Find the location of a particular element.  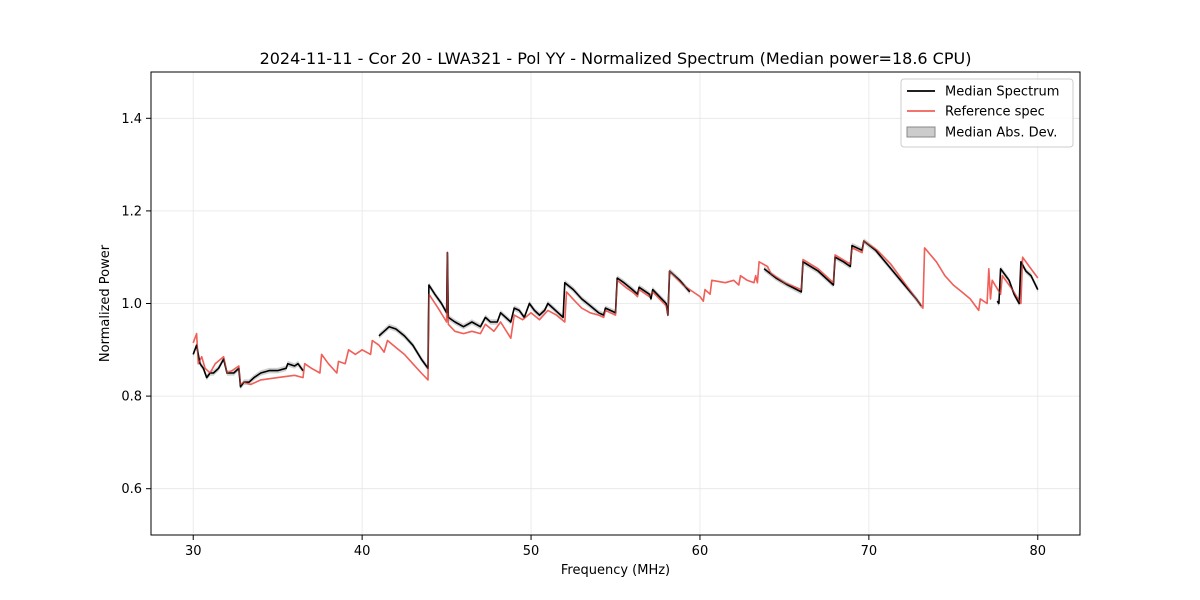

x-tick-label: 60 is located at coordinates (700, 551).